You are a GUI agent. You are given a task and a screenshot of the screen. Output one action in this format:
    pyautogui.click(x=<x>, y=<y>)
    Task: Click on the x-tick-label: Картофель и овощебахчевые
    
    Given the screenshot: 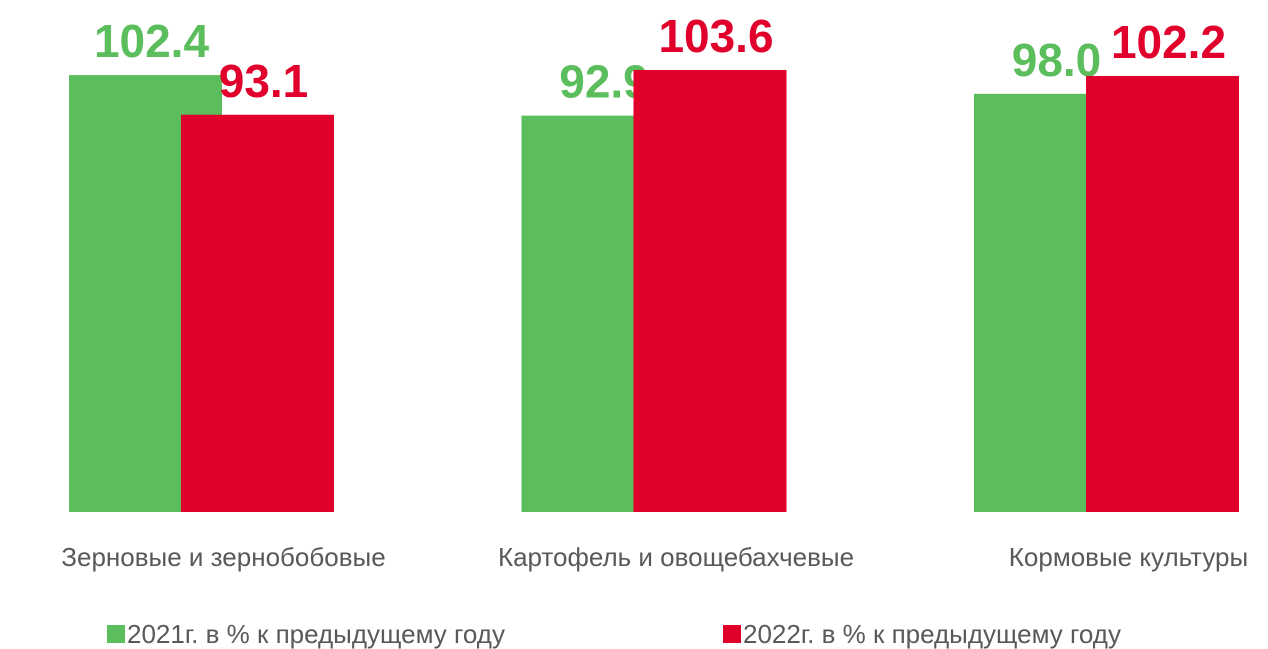 What is the action you would take?
    pyautogui.click(x=676, y=557)
    